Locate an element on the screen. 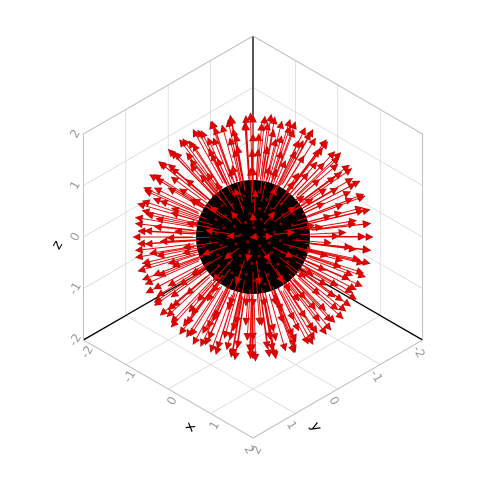 The image size is (500, 500). z-tick-label: 2 is located at coordinates (75, 134).